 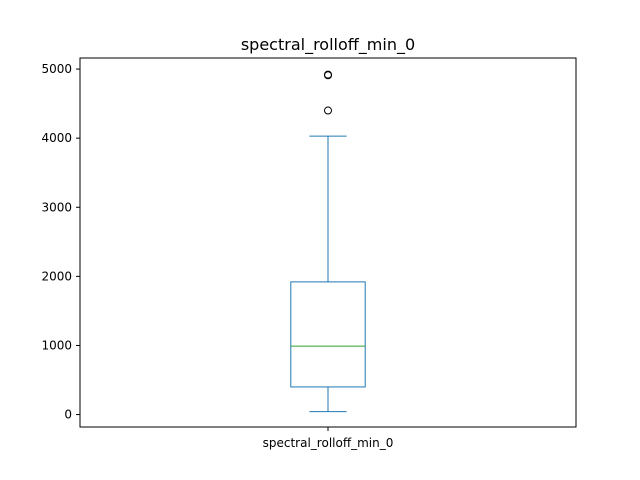 I want to click on y-tick-label: 1000, so click(x=56, y=345).